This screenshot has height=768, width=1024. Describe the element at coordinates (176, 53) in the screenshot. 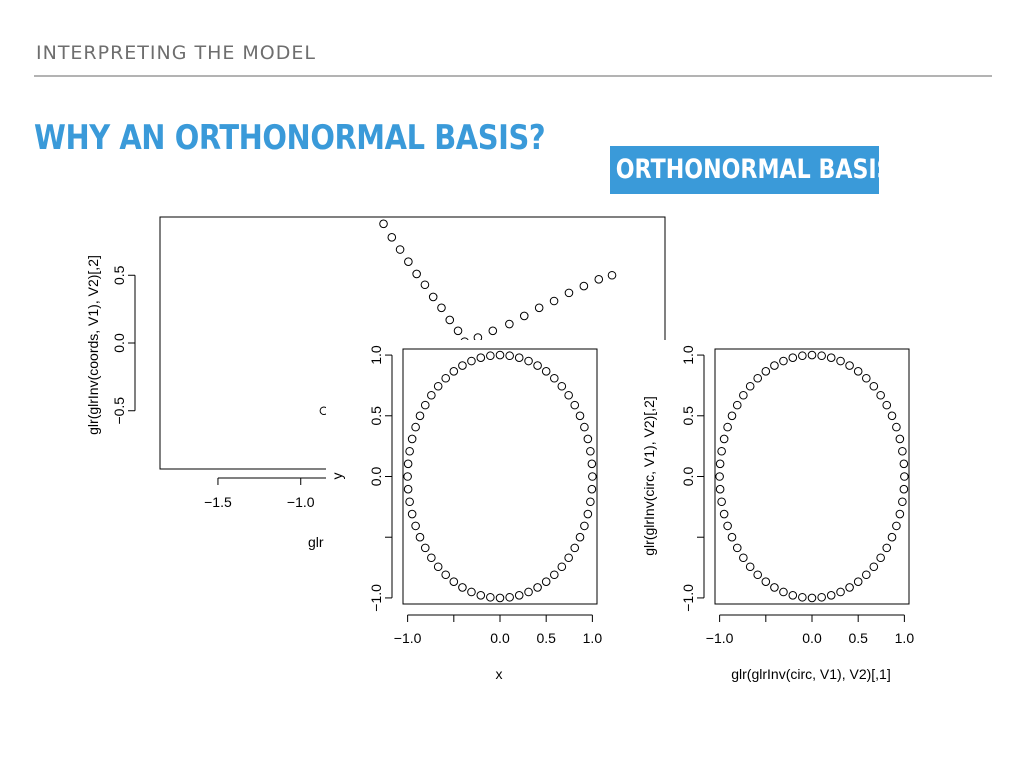

I see `section-label: INTERPRETING THE MODEL` at that location.